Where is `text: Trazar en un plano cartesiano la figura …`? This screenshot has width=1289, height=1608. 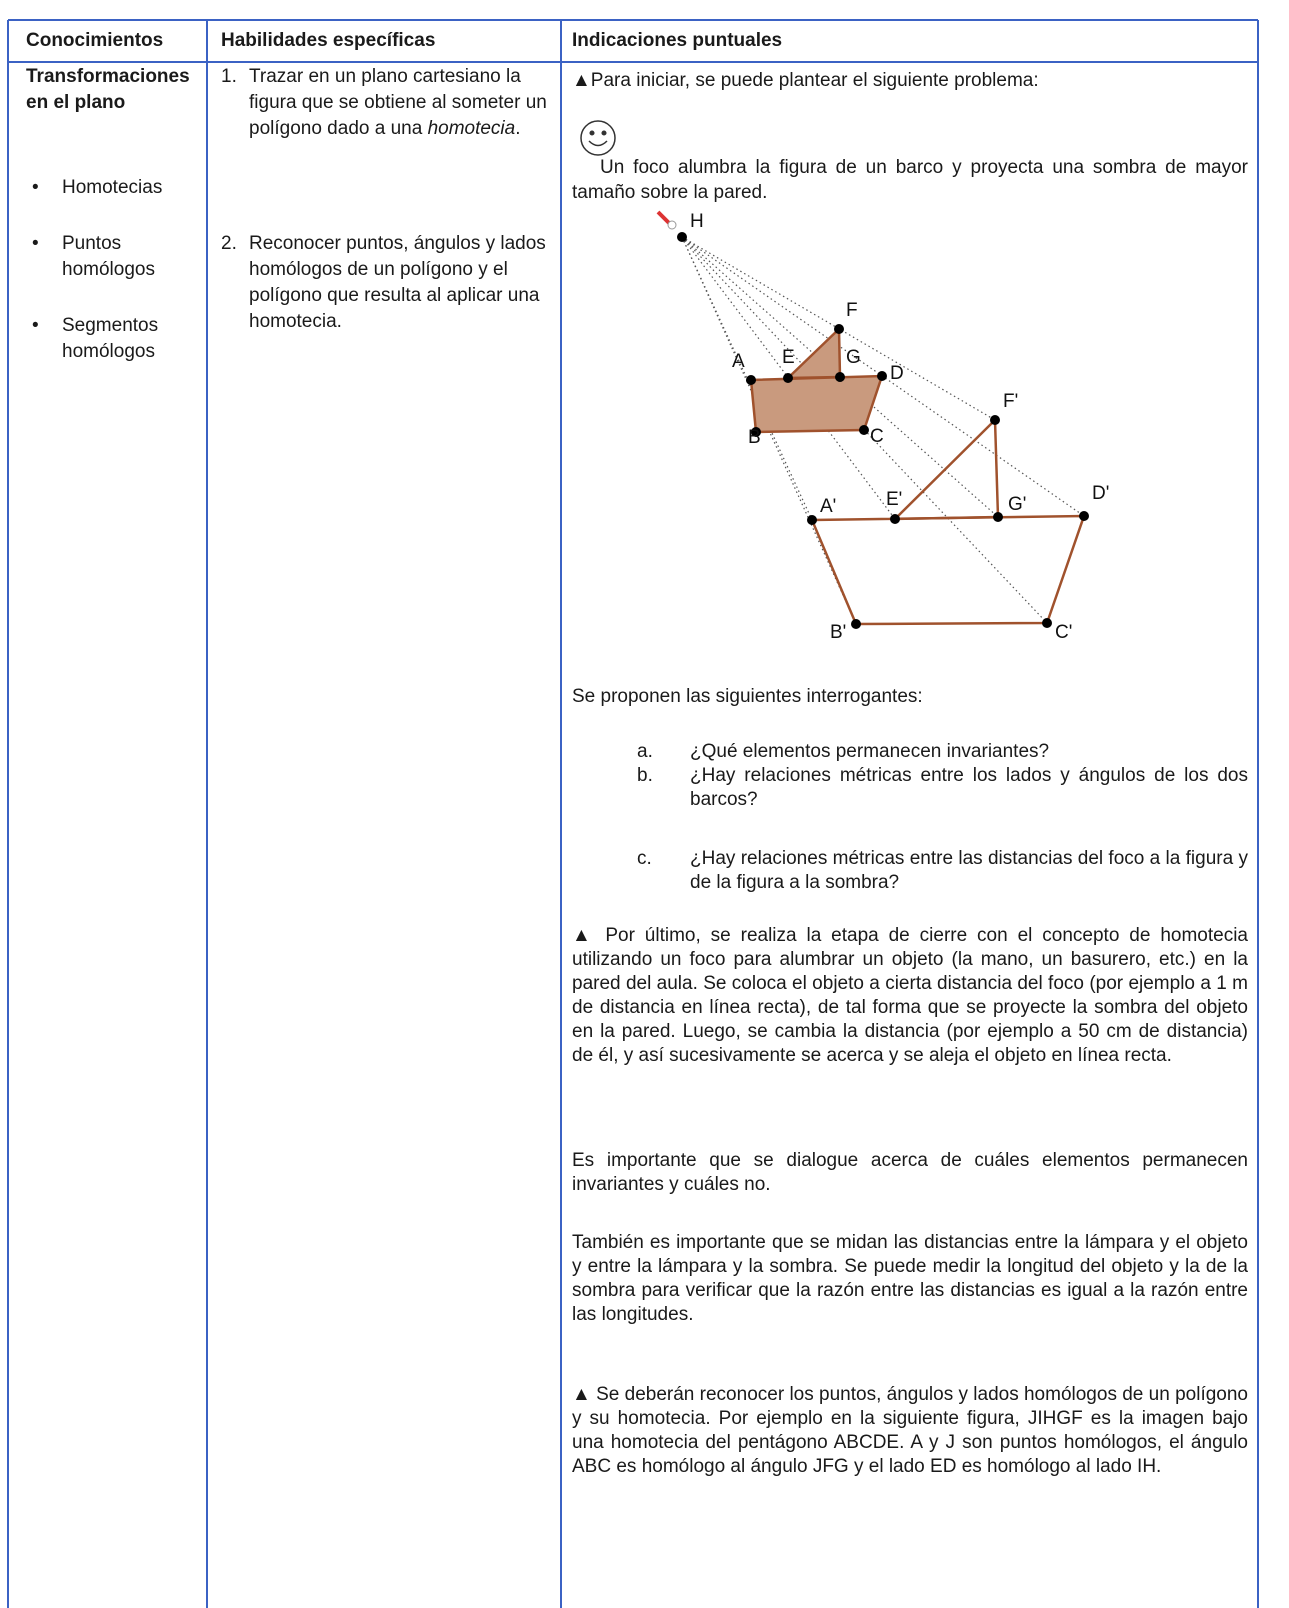
text: Trazar en un plano cartesiano la figura … is located at coordinates (398, 102).